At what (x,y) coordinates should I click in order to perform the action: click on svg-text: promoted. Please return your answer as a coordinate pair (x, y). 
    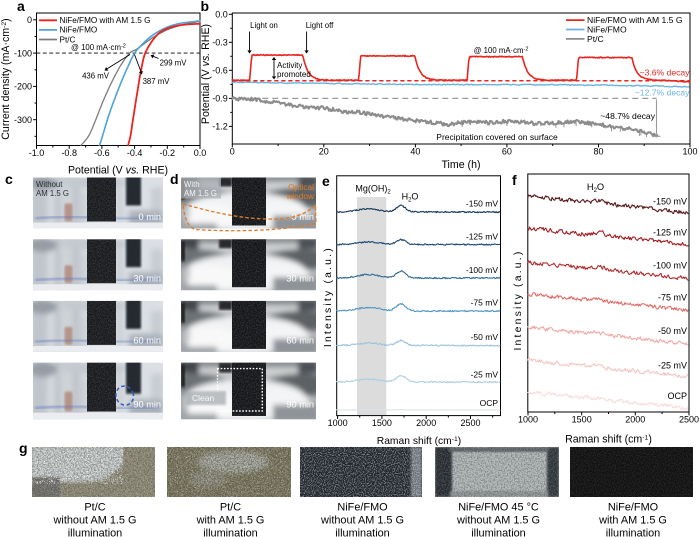
    Looking at the image, I should click on (294, 74).